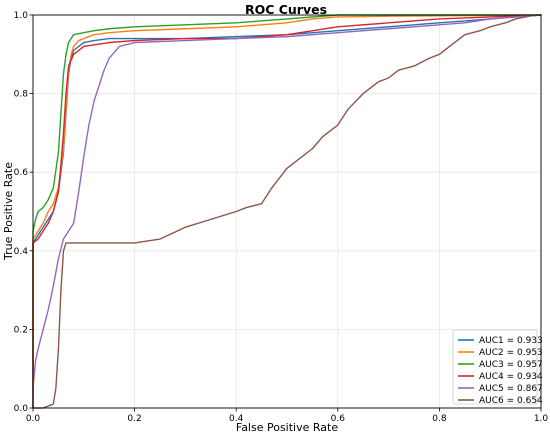 This screenshot has height=435, width=550. What do you see at coordinates (21, 16) in the screenshot?
I see `y-tick-label: 1.0` at bounding box center [21, 16].